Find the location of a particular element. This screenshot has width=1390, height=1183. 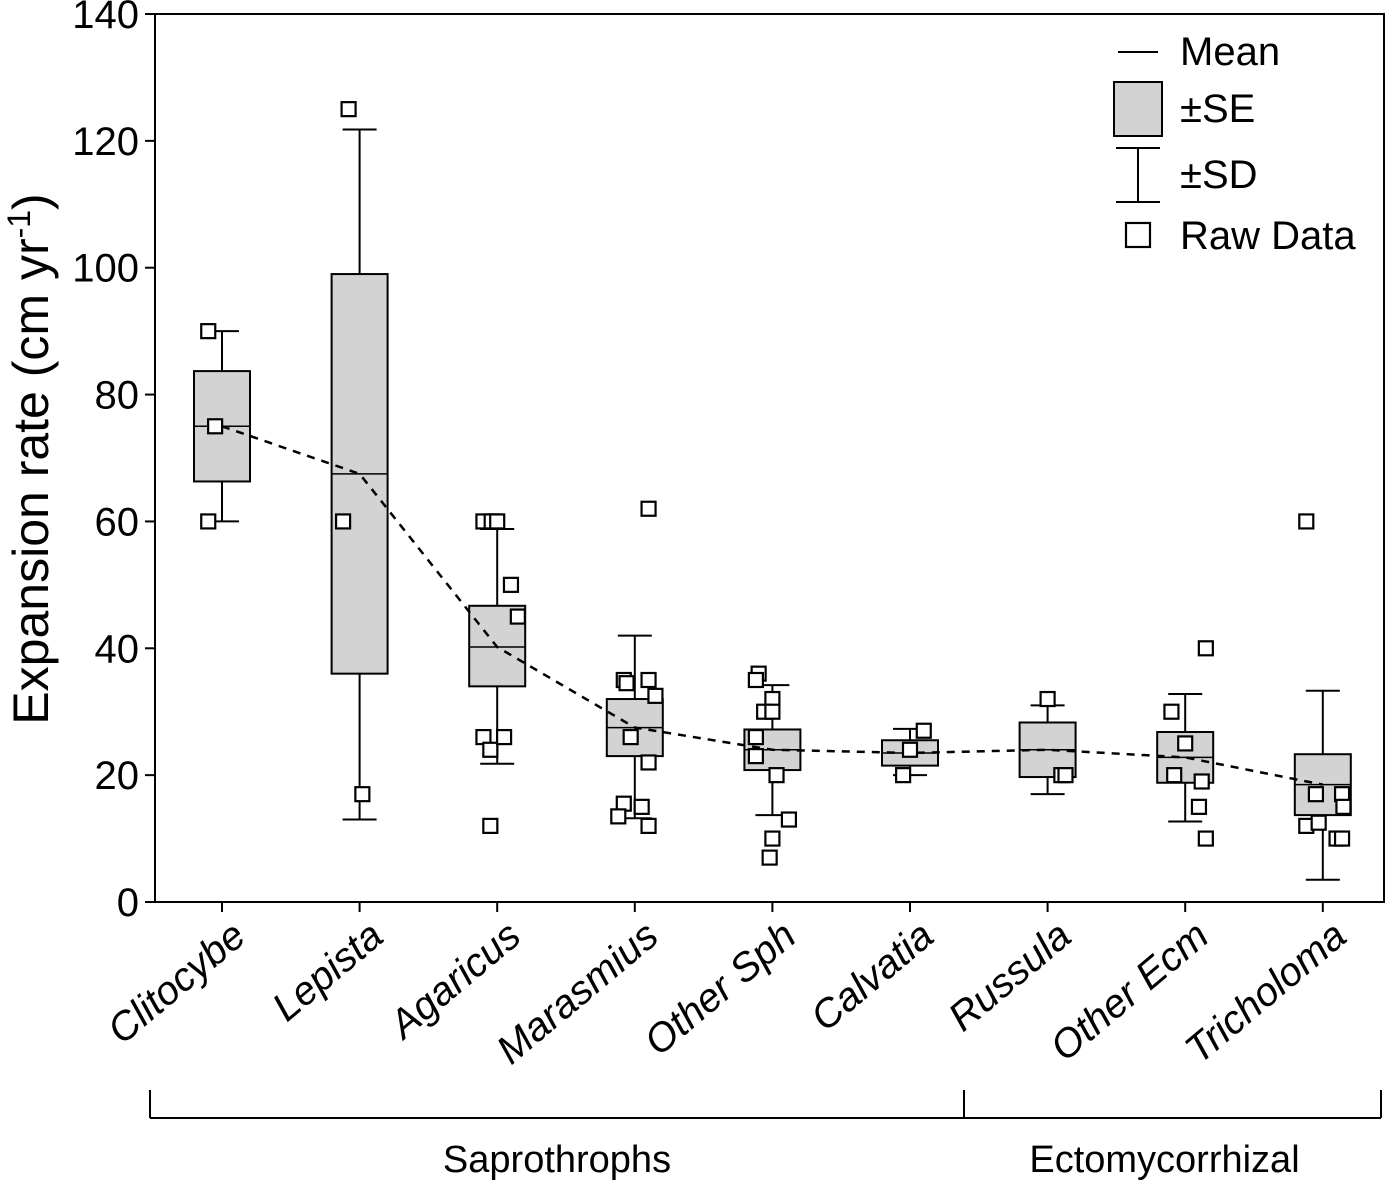

box-lepista is located at coordinates (359, 474).